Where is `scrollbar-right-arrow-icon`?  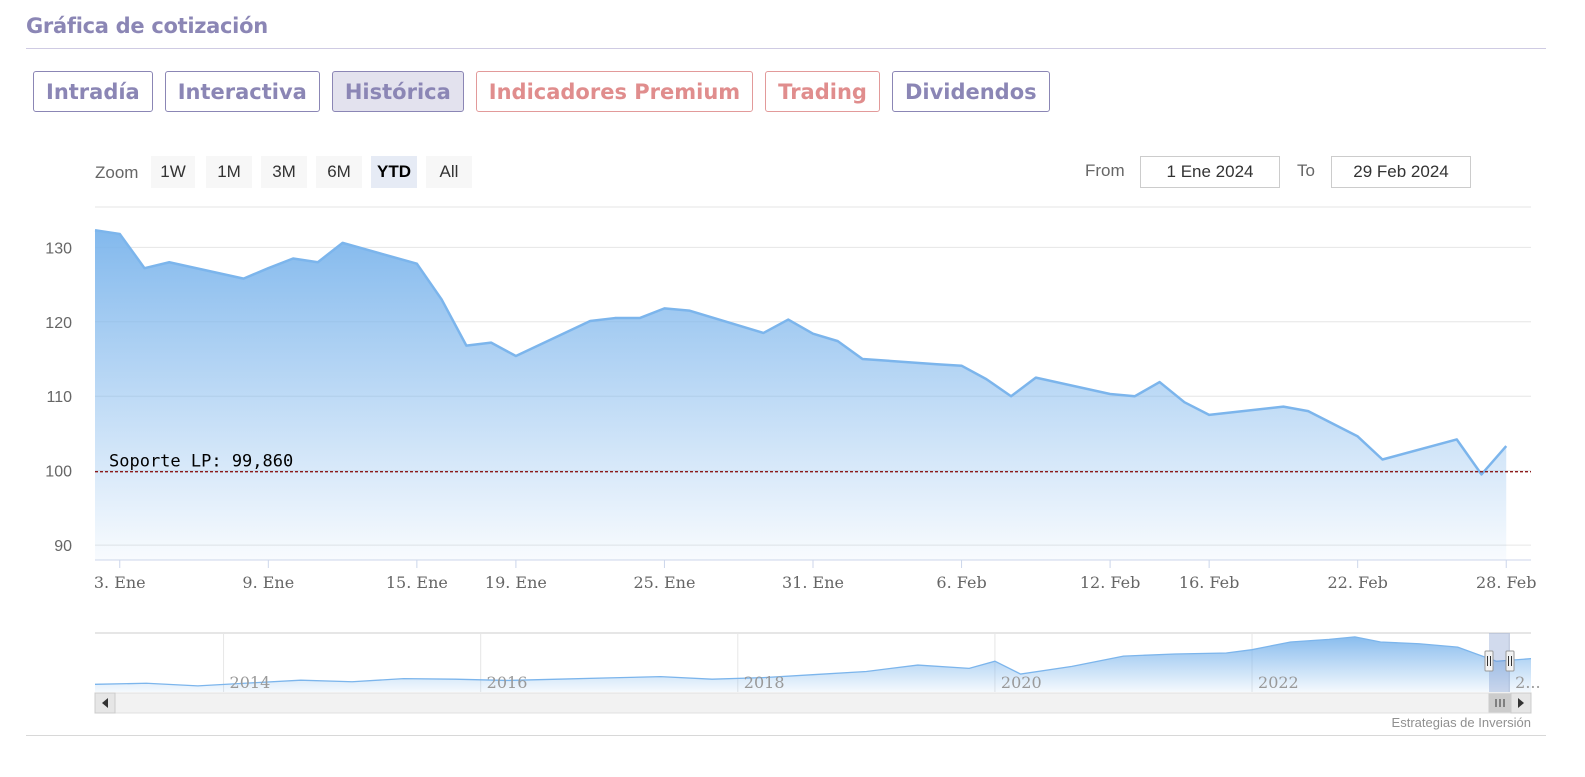
scrollbar-right-arrow-icon is located at coordinates (1521, 703).